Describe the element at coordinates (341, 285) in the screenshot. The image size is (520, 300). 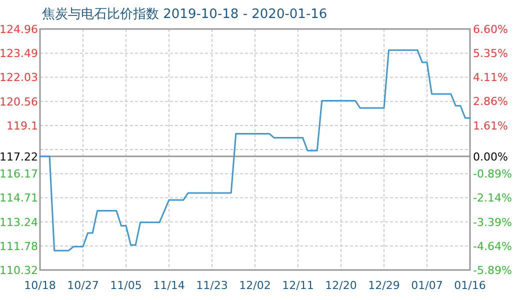
I see `x-tick-label: 12/20` at that location.